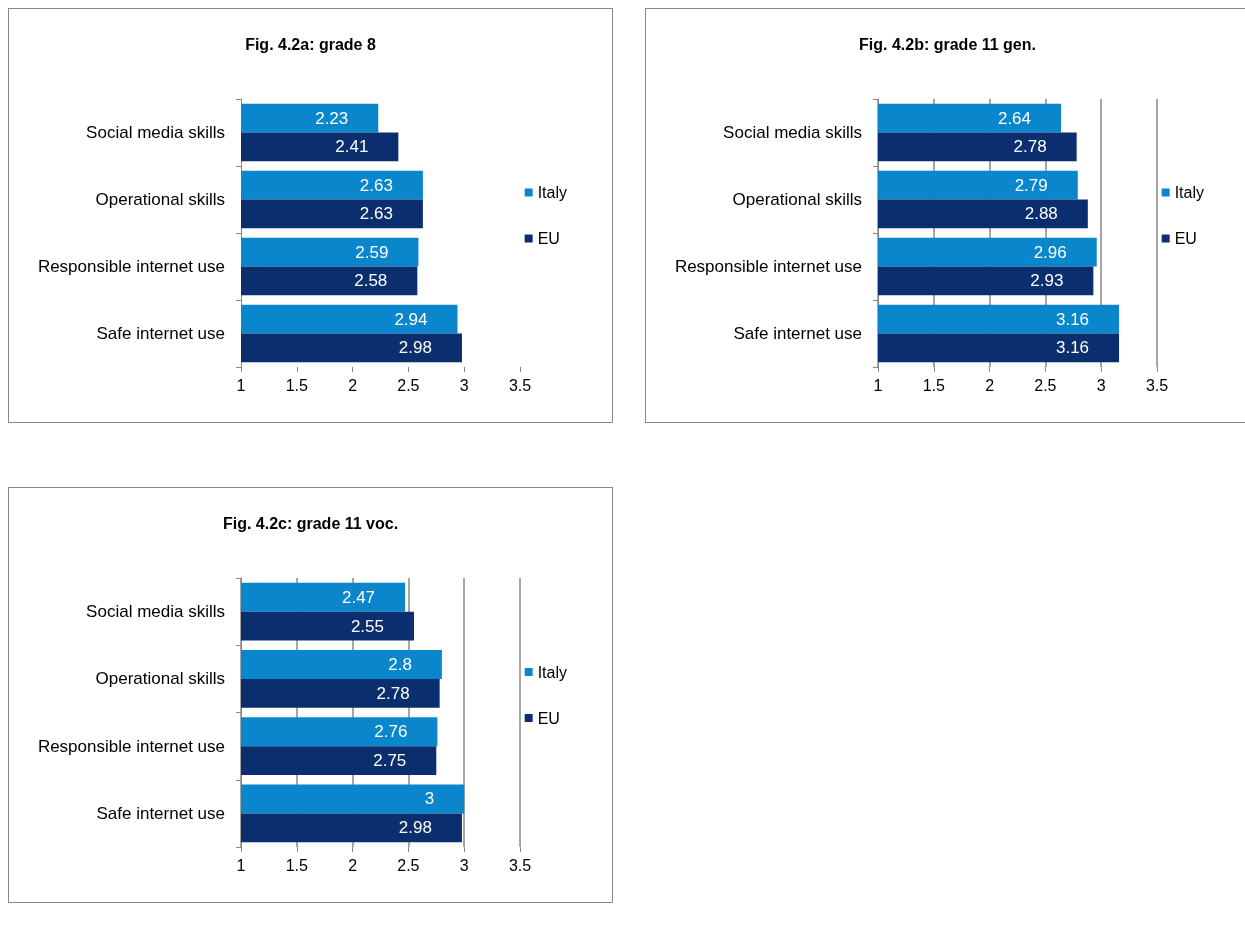  What do you see at coordinates (1050, 252) in the screenshot?
I see `data-label: 2.96` at bounding box center [1050, 252].